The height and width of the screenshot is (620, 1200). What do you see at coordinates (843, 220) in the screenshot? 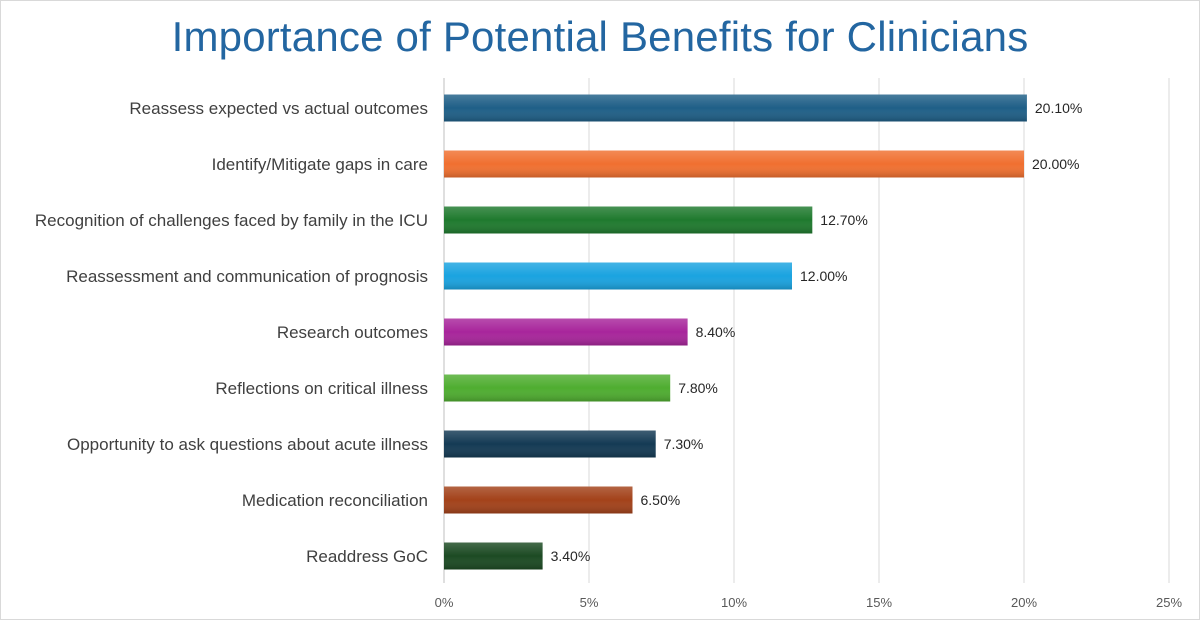
I see `value-label: 12.70%` at bounding box center [843, 220].